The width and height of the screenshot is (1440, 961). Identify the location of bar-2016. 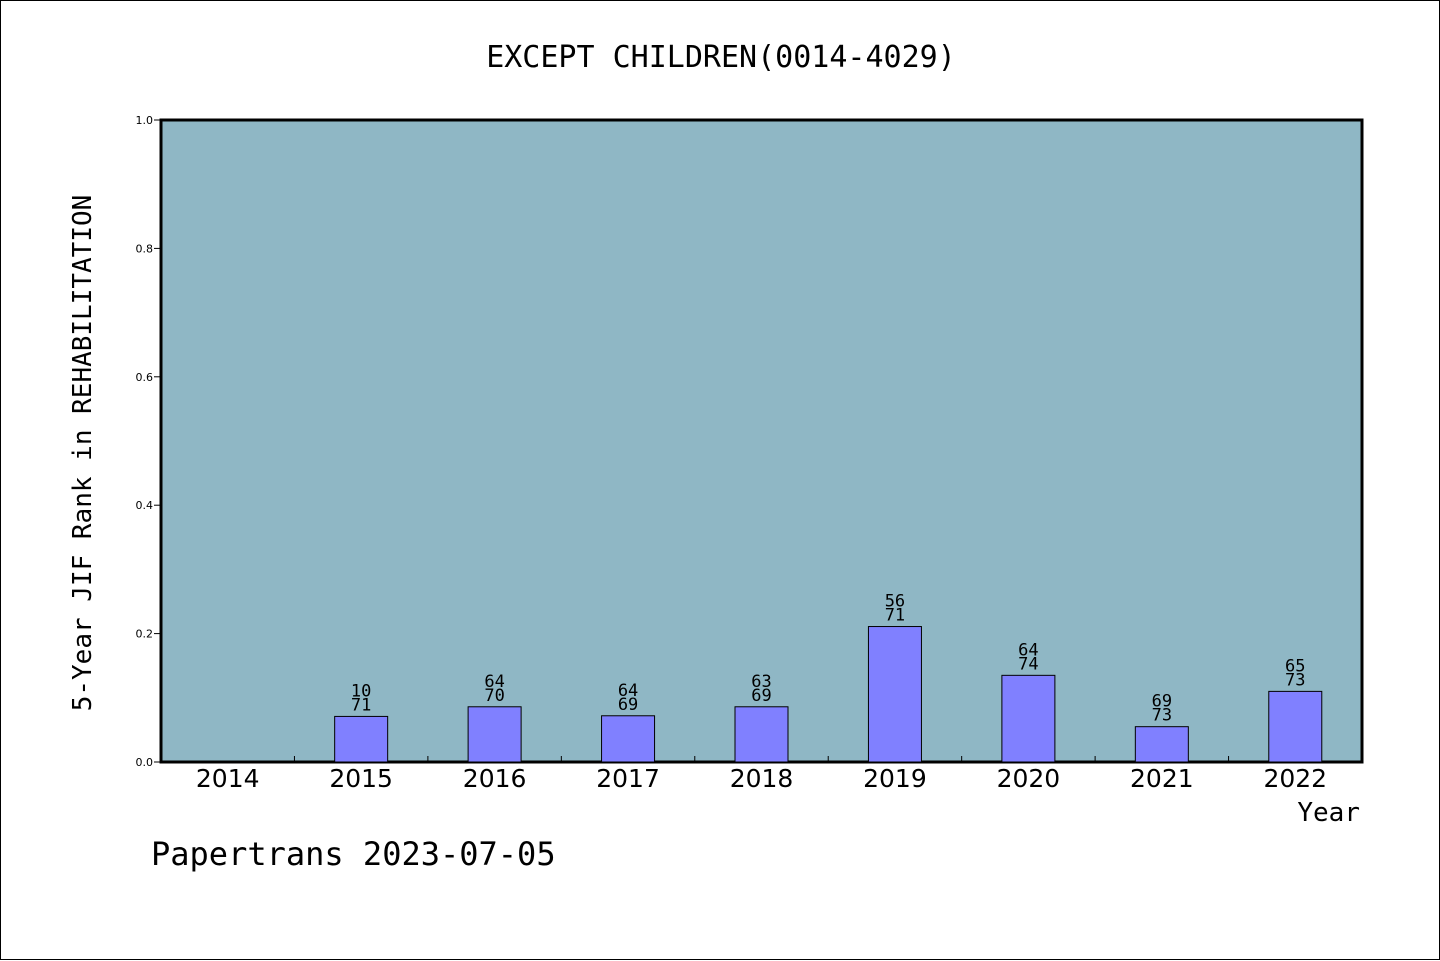
(494, 734).